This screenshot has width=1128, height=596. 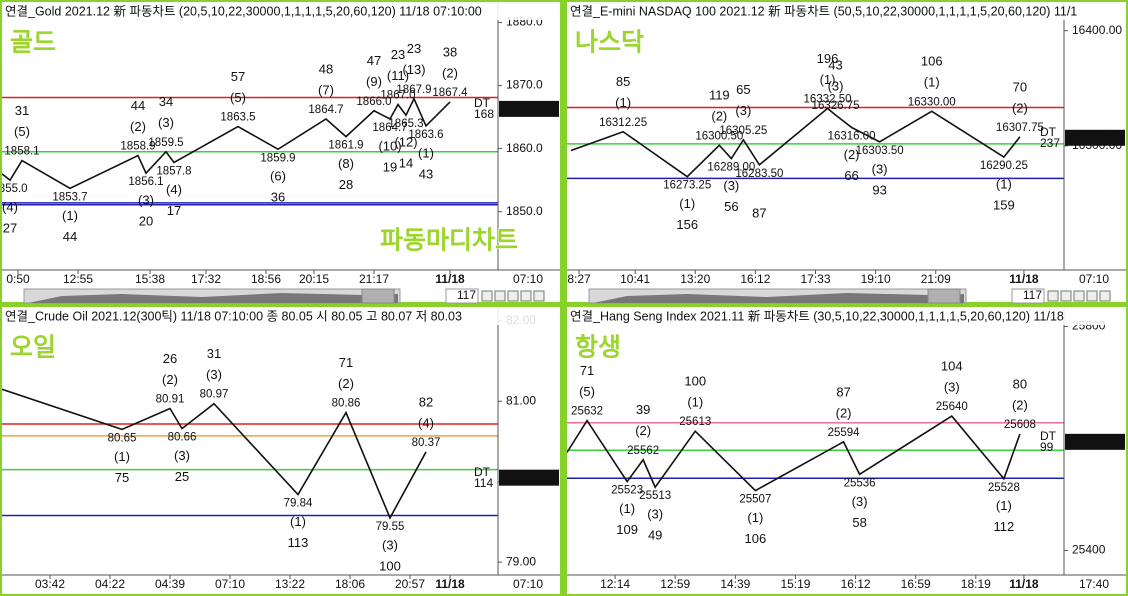 What do you see at coordinates (266, 279) in the screenshot?
I see `x-tick-label: 18:56` at bounding box center [266, 279].